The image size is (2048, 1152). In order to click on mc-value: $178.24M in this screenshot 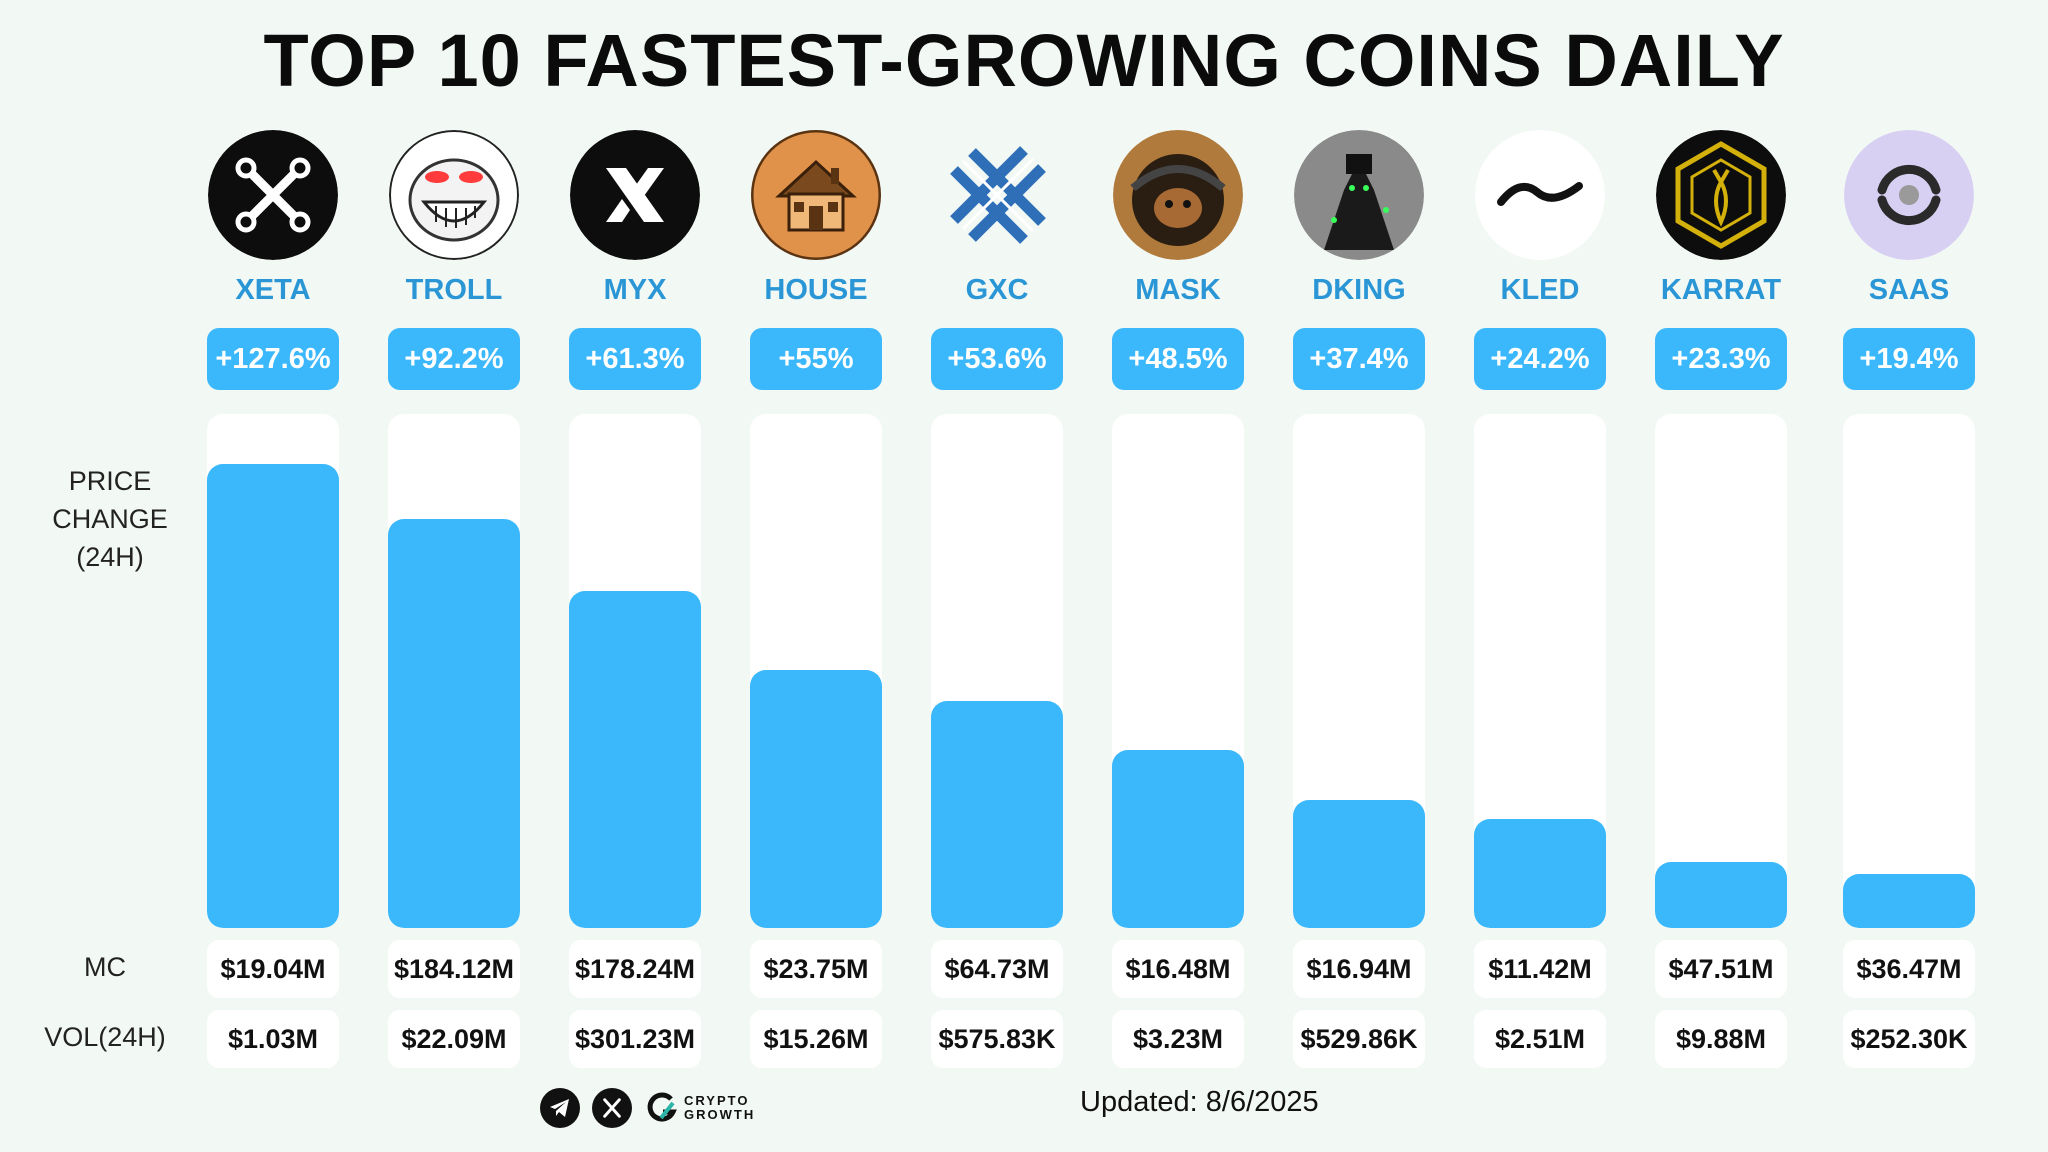, I will do `click(635, 969)`.